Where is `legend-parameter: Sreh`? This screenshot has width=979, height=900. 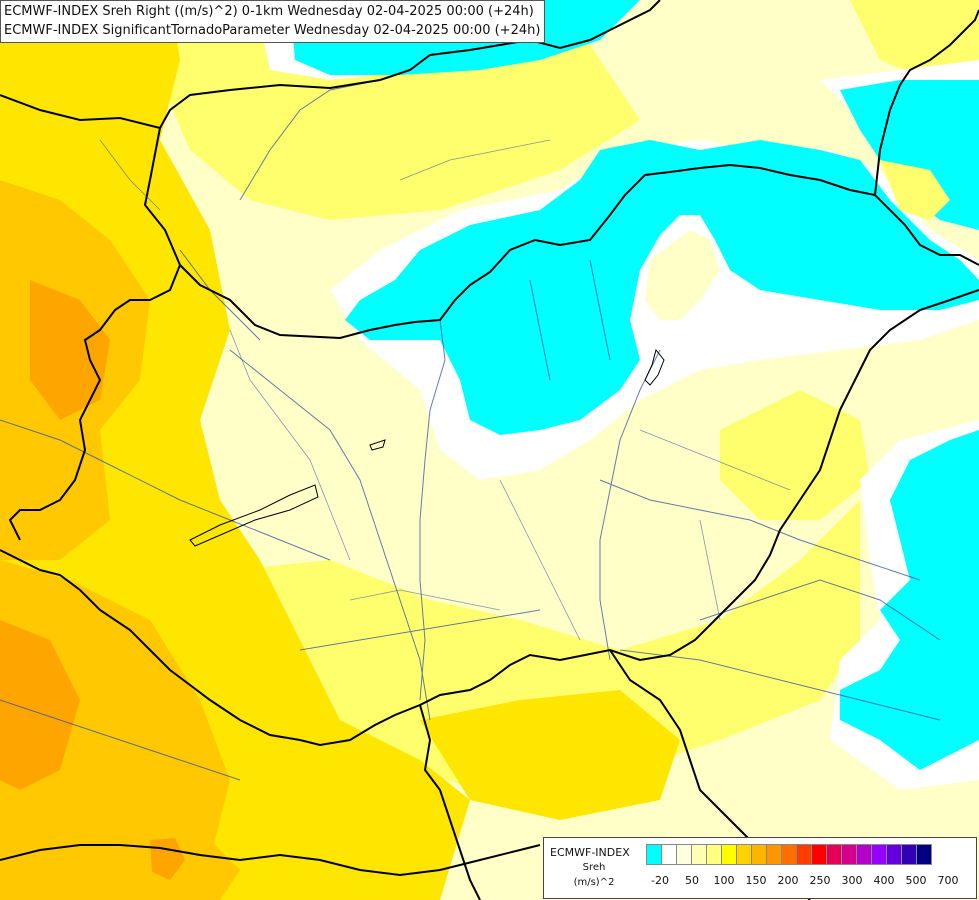 legend-parameter: Sreh is located at coordinates (594, 867).